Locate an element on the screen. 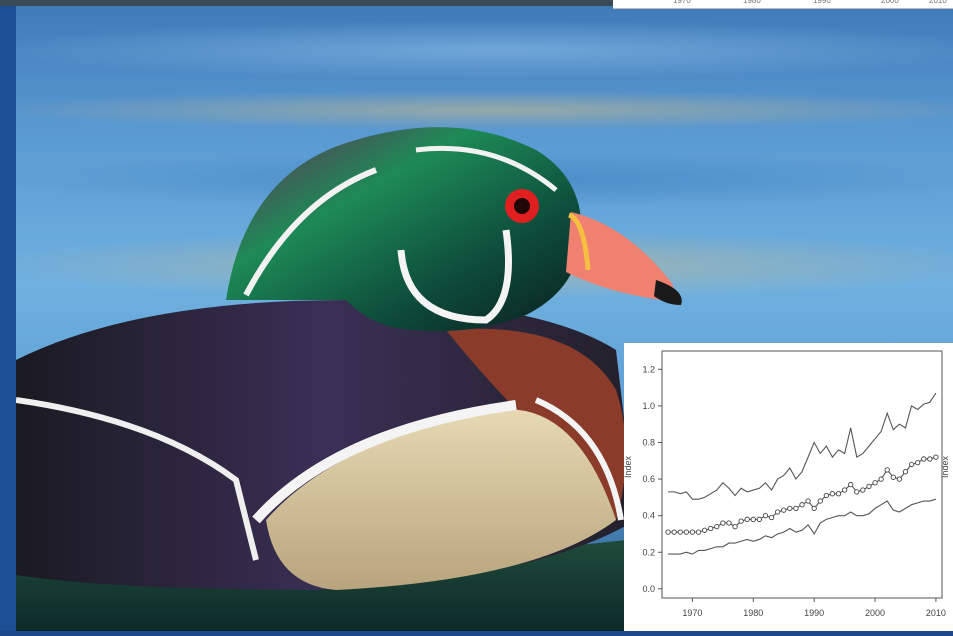 This screenshot has width=953, height=636. head-stripe is located at coordinates (310, 232).